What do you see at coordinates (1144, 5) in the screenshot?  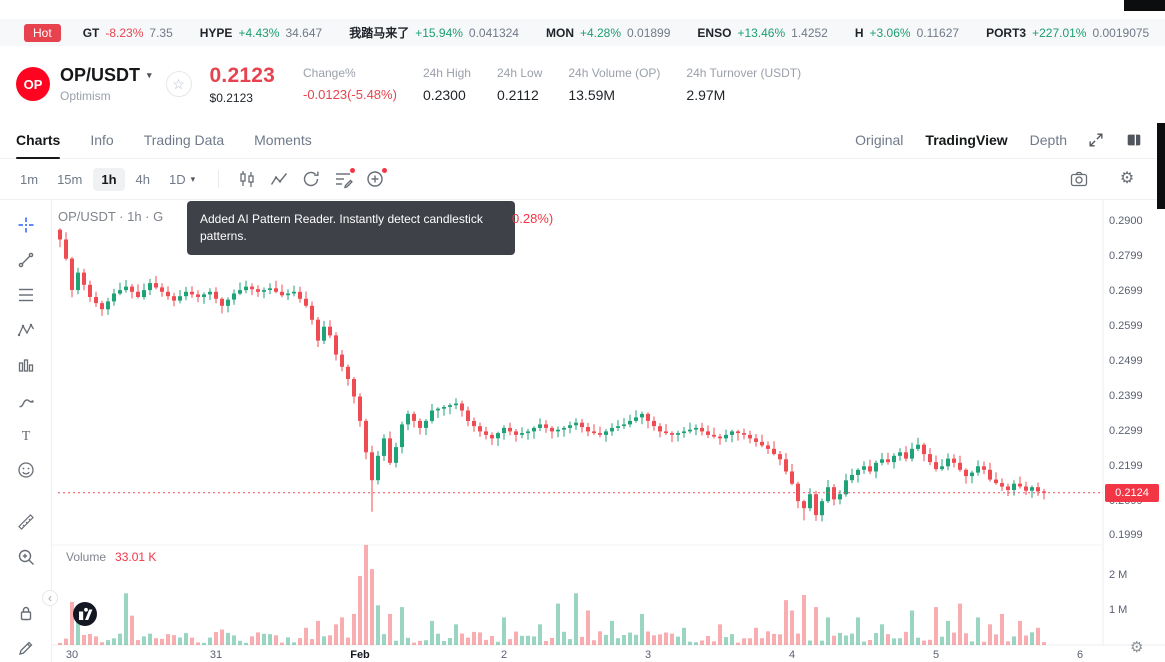 I see `scrollbar-fragment-top` at bounding box center [1144, 5].